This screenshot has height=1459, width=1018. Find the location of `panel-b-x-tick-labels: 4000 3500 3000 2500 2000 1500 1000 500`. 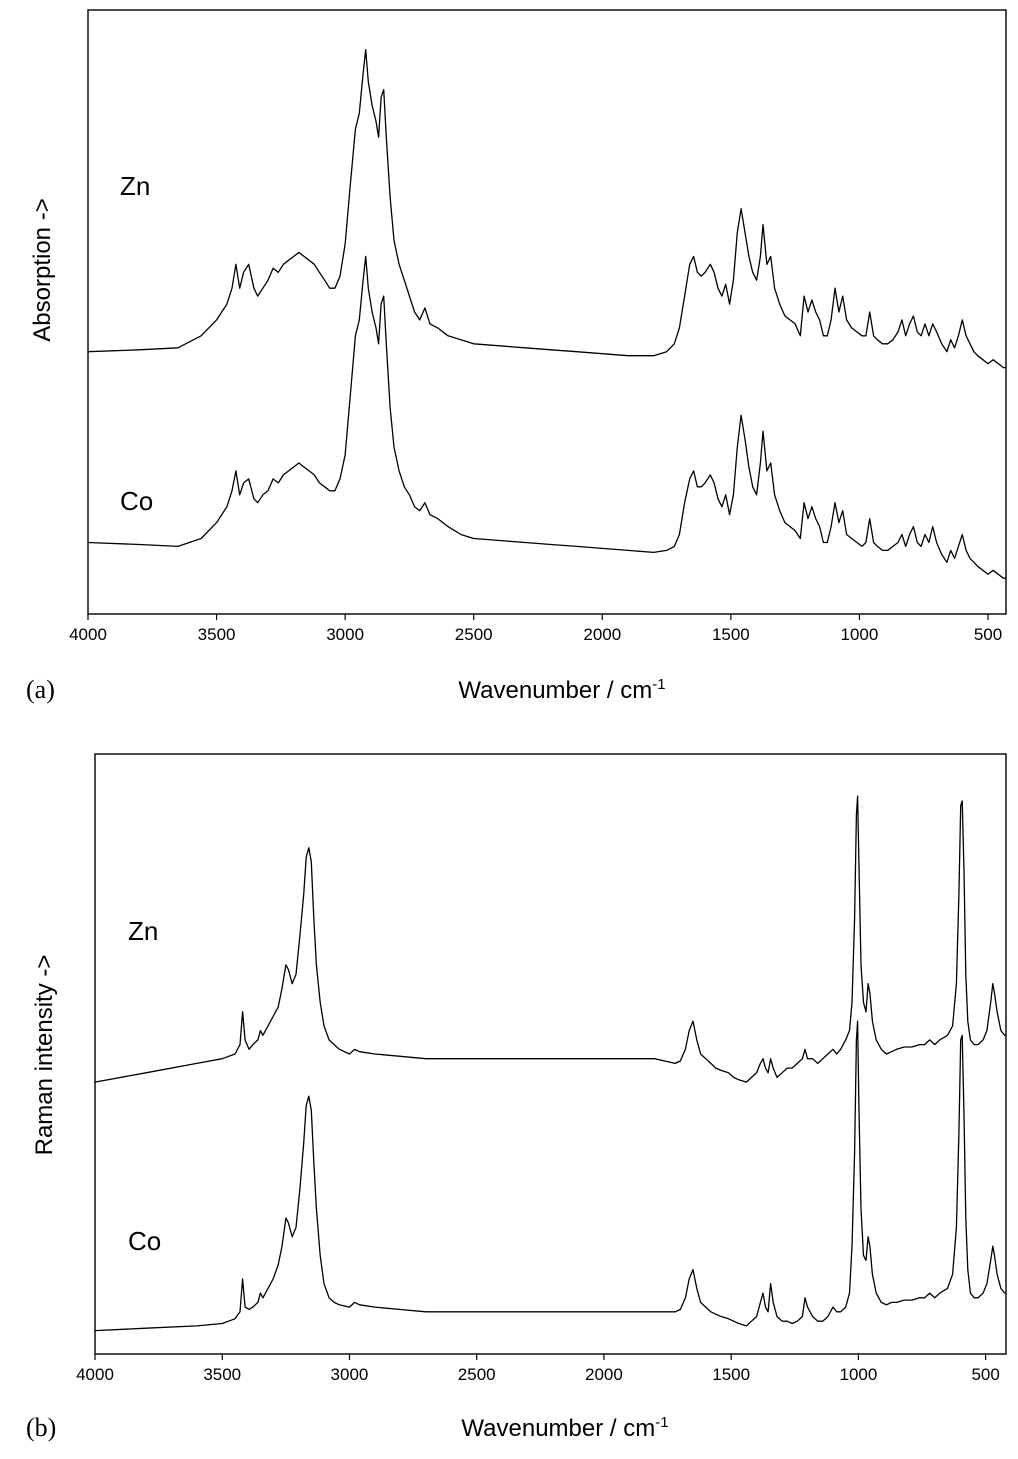

panel-b-x-tick-labels: 4000 3500 3000 2500 2000 1500 1000 500 is located at coordinates (538, 1374).